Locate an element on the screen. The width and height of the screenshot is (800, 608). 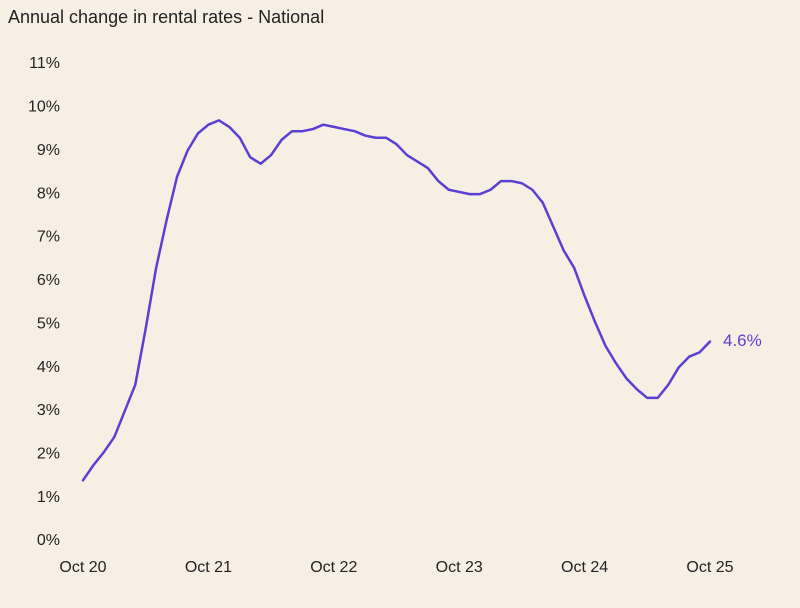
y-tick-label: 2% is located at coordinates (48, 453).